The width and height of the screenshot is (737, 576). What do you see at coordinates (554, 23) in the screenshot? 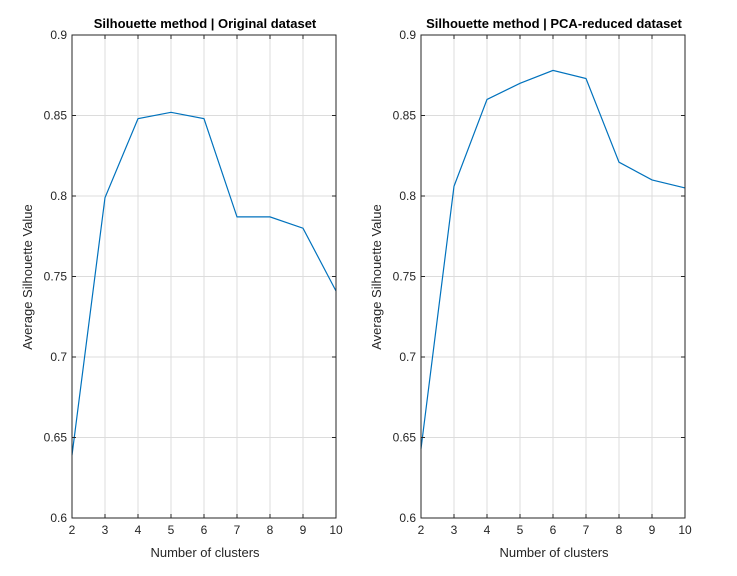
I see `chart-title: Silhouette method | PCA-reduced dataset` at bounding box center [554, 23].